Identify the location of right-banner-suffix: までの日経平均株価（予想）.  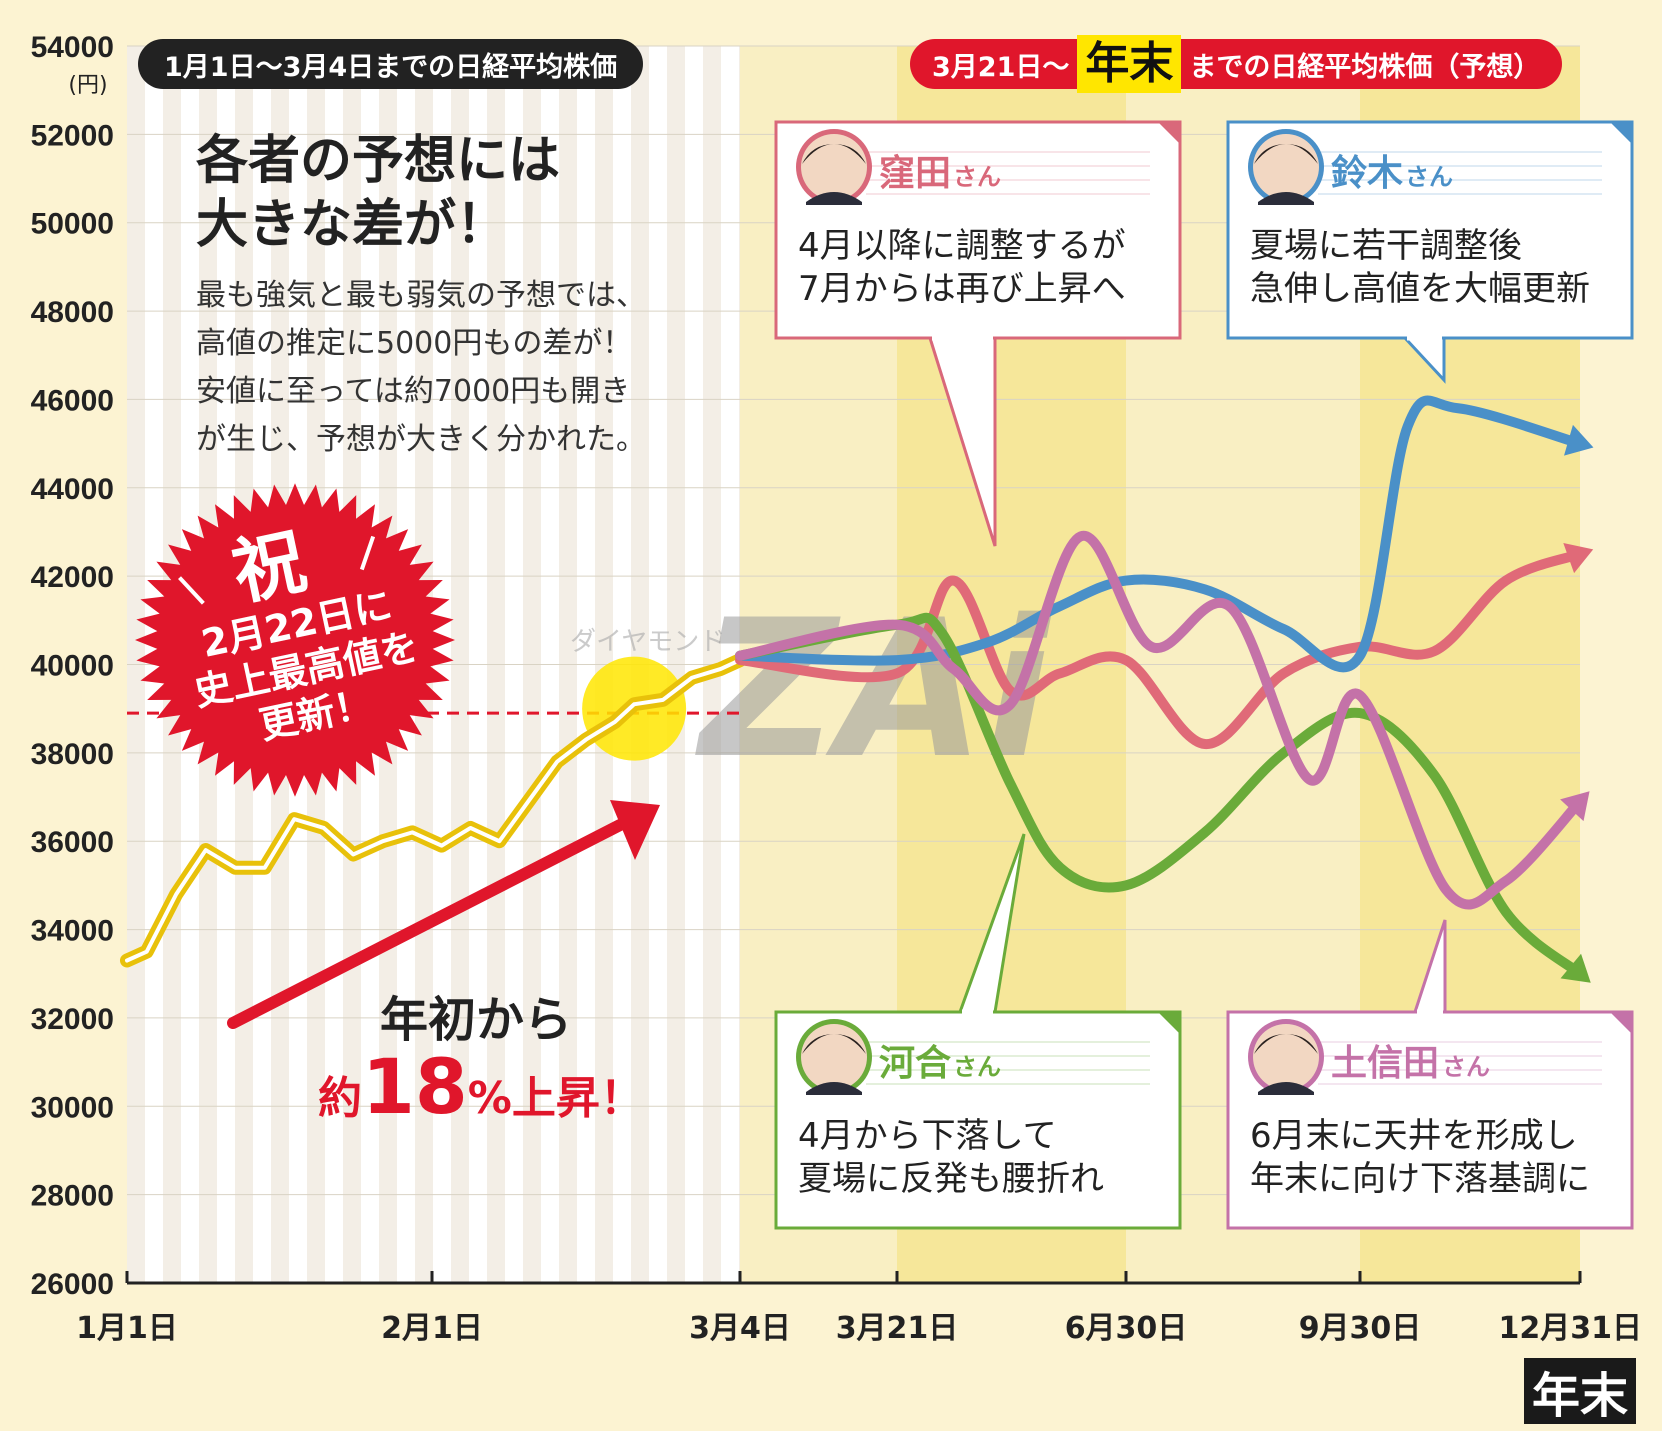
(1365, 67).